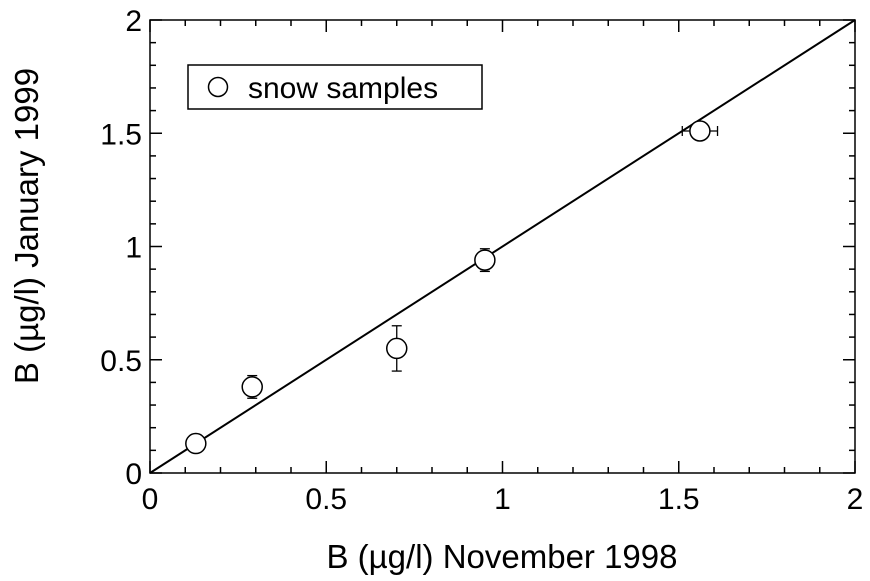  What do you see at coordinates (502, 556) in the screenshot?
I see `x-axis-label: B (µg/l) November 1998` at bounding box center [502, 556].